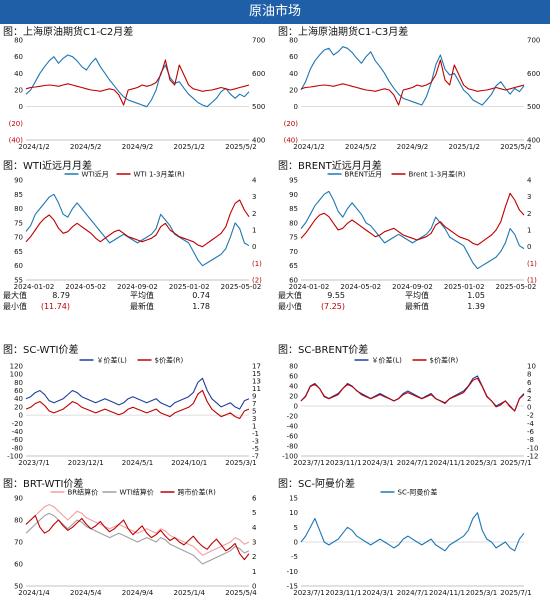 The width and height of the screenshot is (550, 603). I want to click on y-left-tick: 15, so click(293, 499).